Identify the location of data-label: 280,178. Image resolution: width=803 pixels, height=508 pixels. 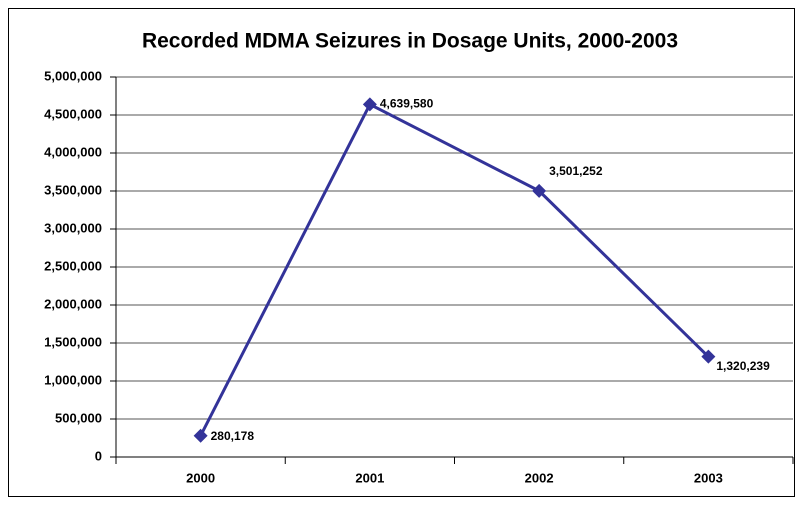
(233, 436).